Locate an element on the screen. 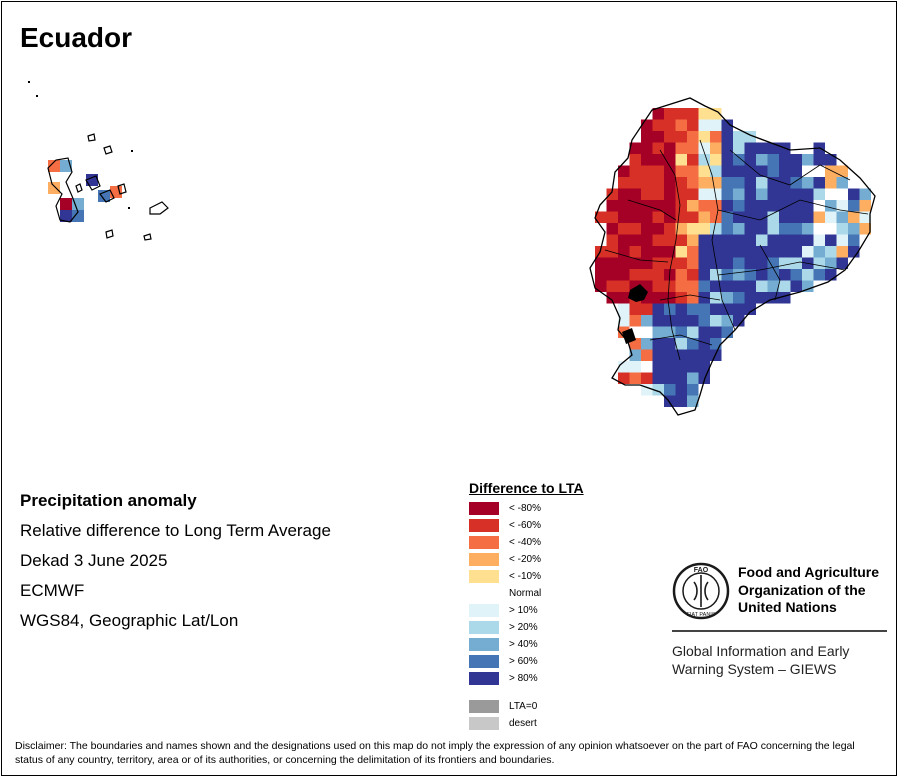 The image size is (900, 779). fao-name-line1: Food and Agriculture is located at coordinates (809, 572).